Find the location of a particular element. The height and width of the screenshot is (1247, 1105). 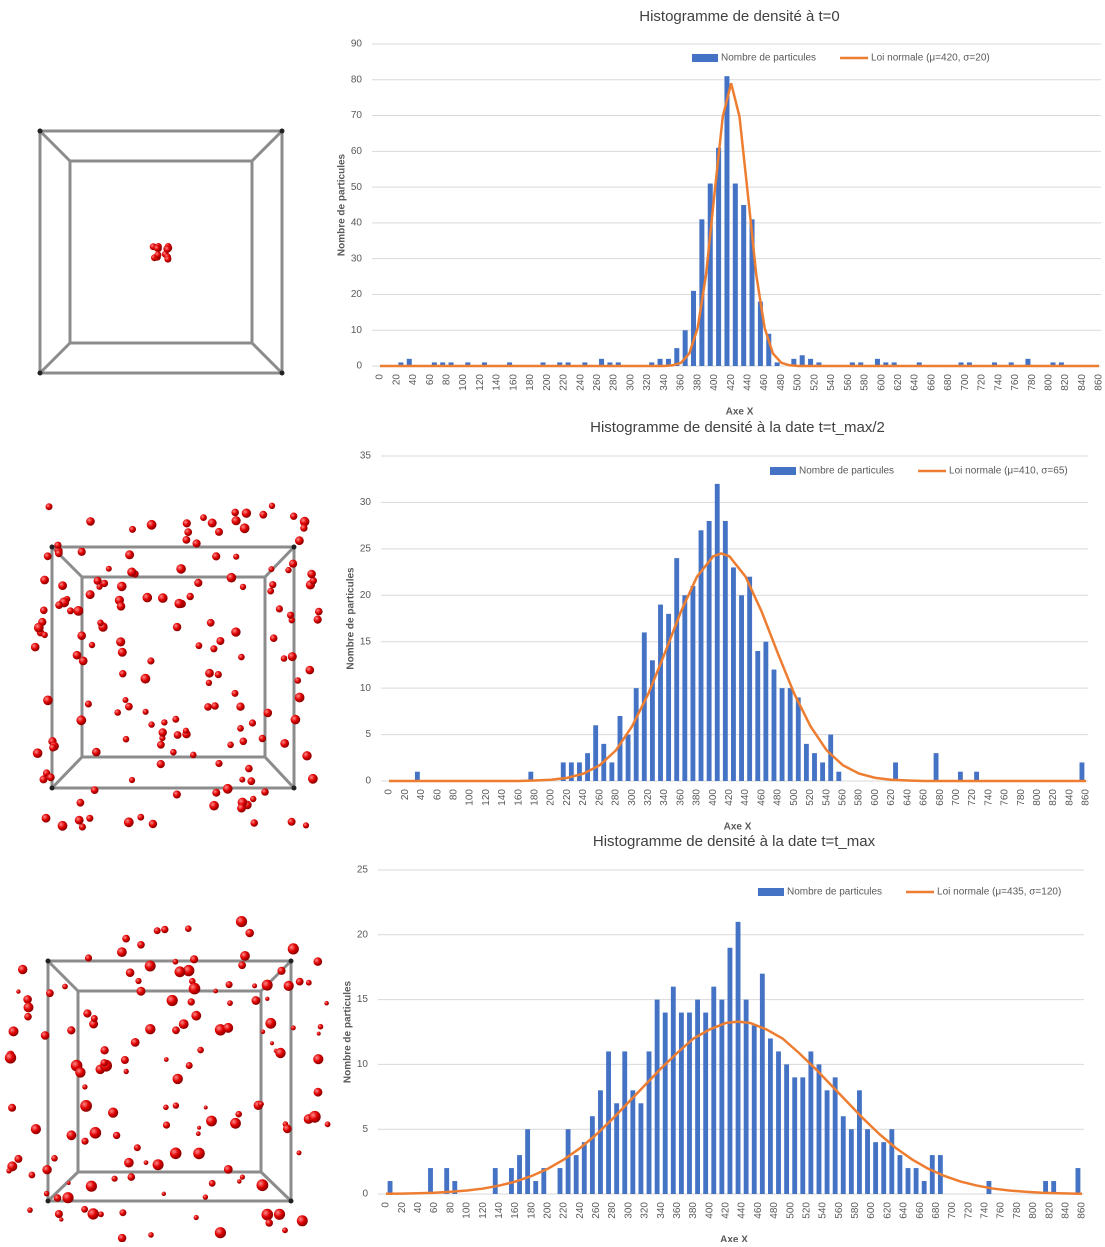

x-tick-label: 660 is located at coordinates (924, 797).